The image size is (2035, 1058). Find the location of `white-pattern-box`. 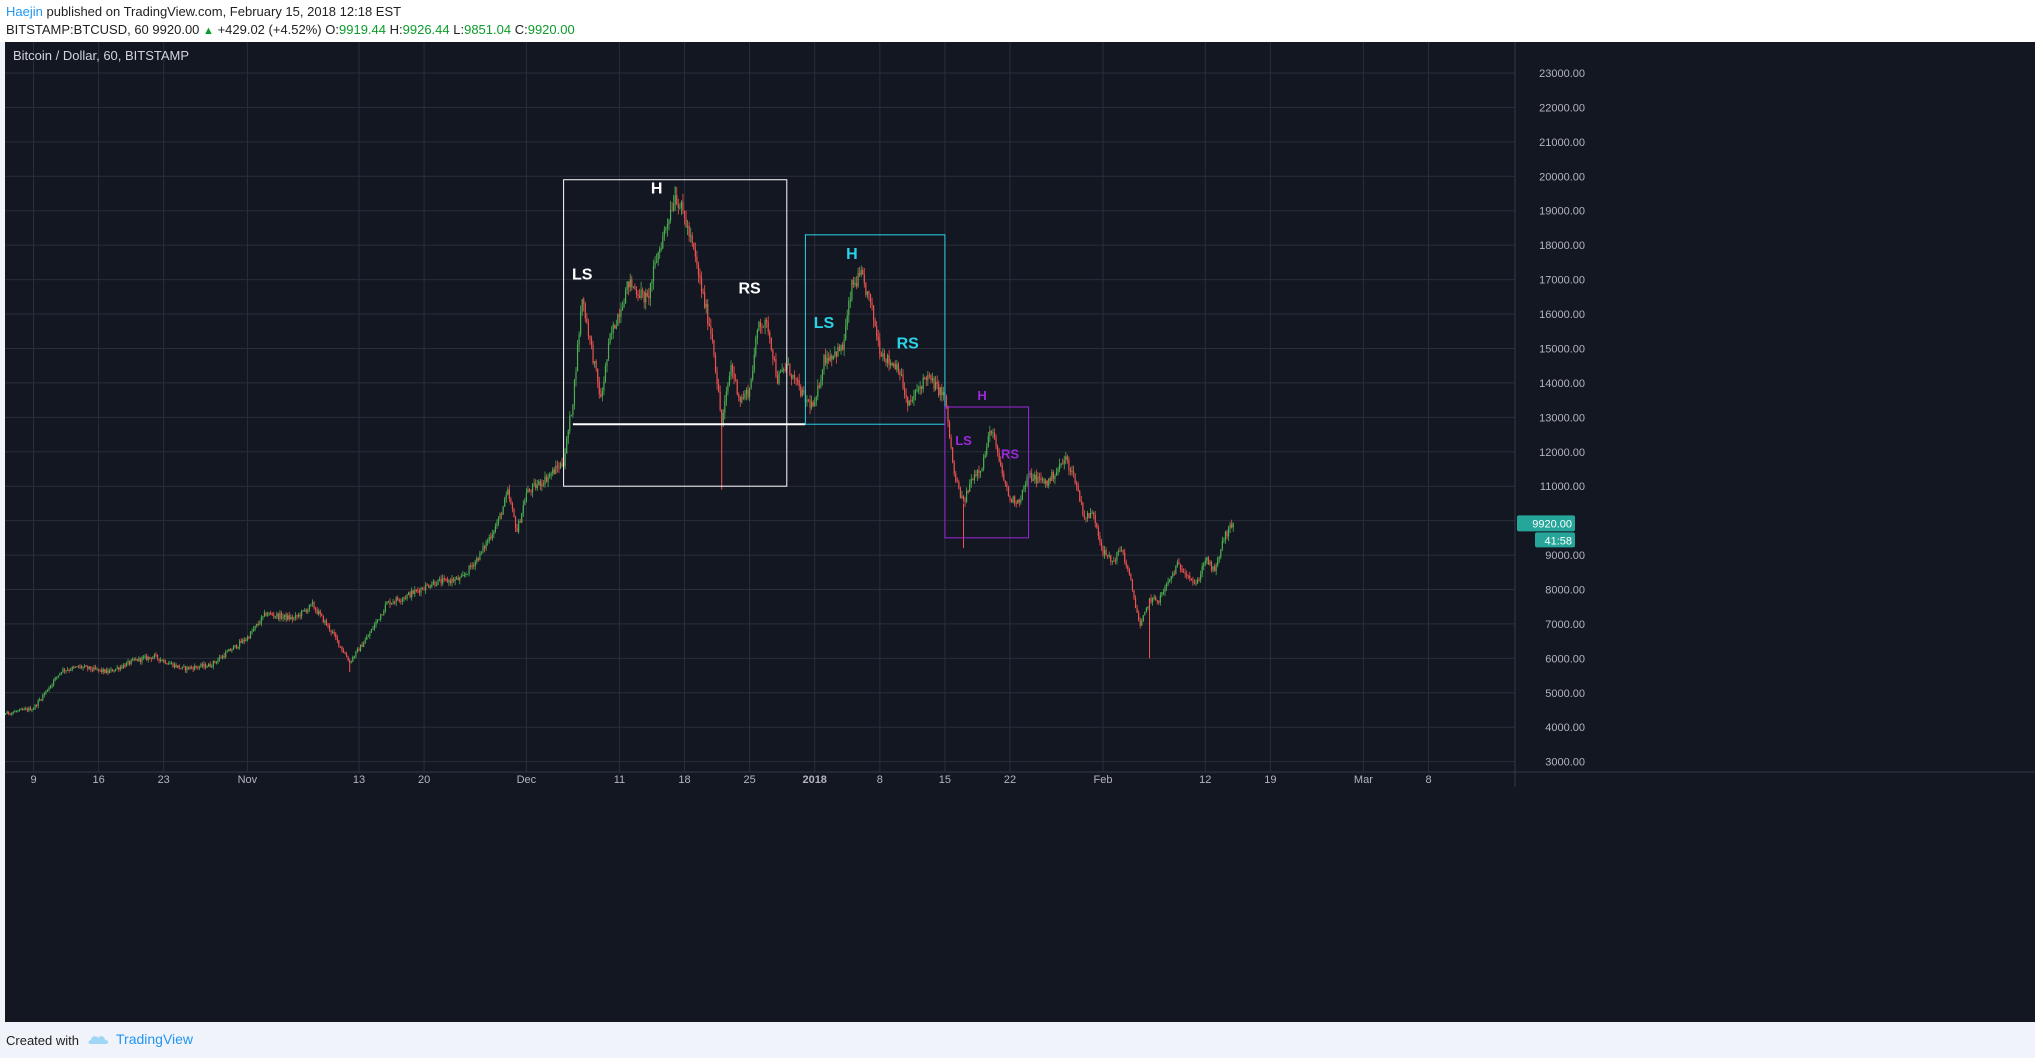

white-pattern-box is located at coordinates (675, 333).